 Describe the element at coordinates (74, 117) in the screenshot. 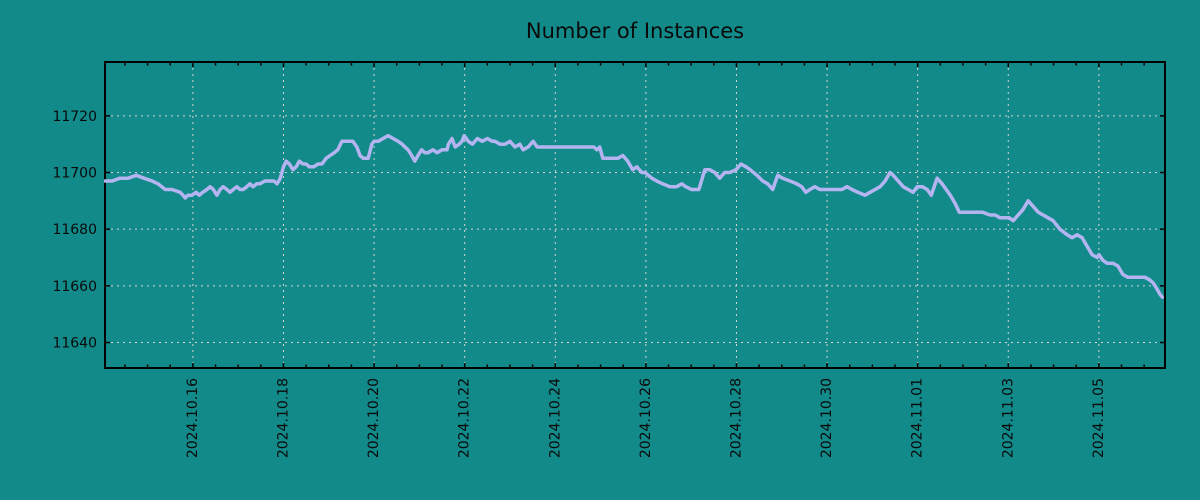

I see `y-tick-label: 11720` at that location.